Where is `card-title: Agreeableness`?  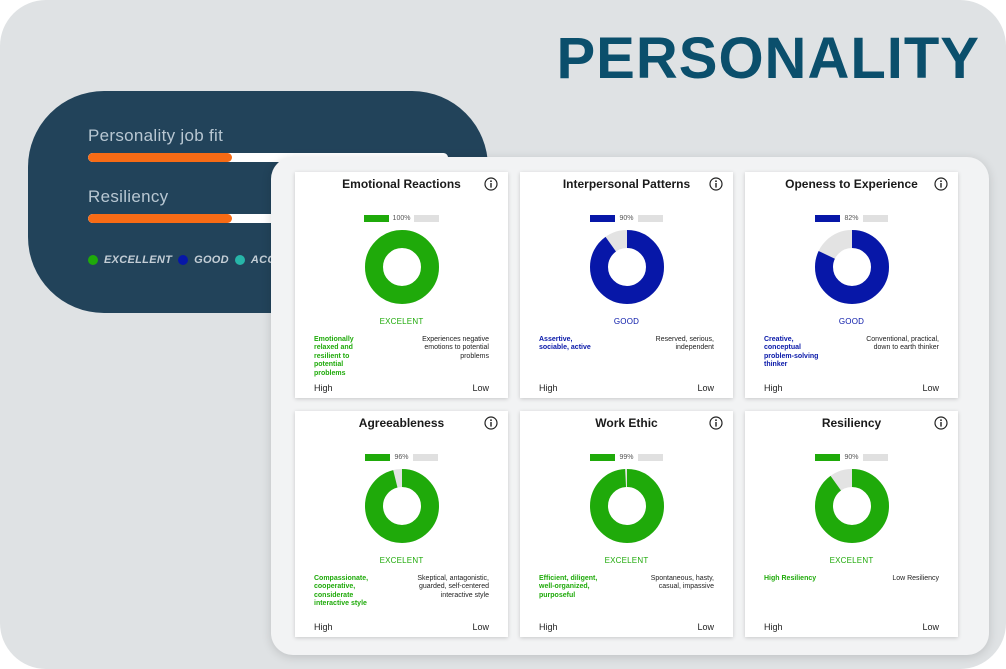 card-title: Agreeableness is located at coordinates (401, 423).